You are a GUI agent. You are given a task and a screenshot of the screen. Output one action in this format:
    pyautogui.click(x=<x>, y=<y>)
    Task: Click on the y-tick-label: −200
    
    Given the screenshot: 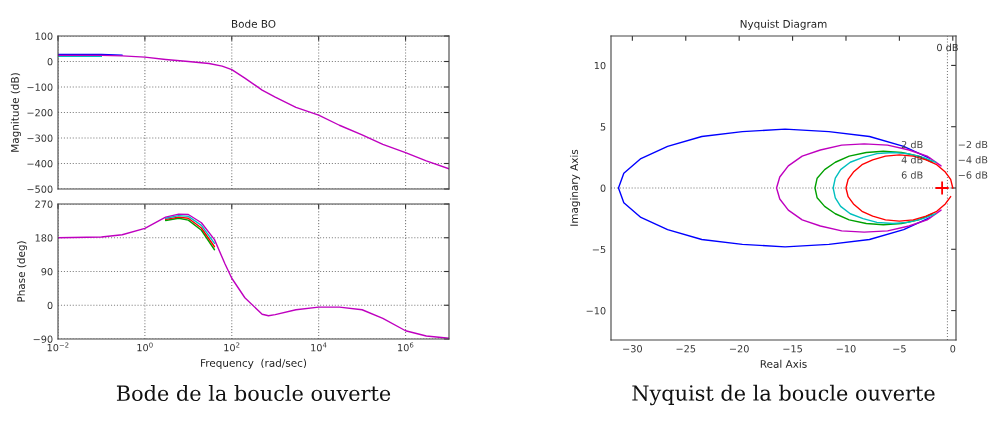 What is the action you would take?
    pyautogui.click(x=40, y=112)
    